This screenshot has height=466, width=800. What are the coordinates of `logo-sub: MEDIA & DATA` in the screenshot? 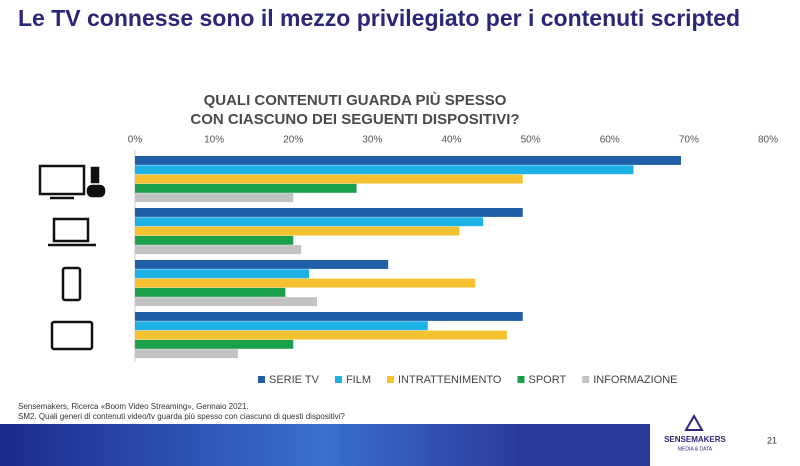 It's located at (695, 449).